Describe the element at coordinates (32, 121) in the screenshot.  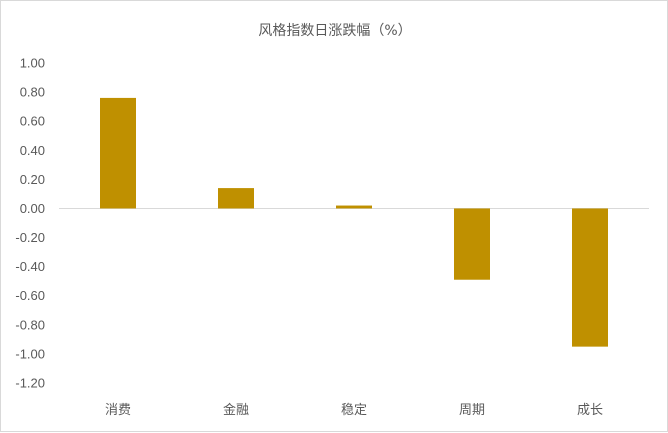
I see `y-tick-label: 0.60` at that location.